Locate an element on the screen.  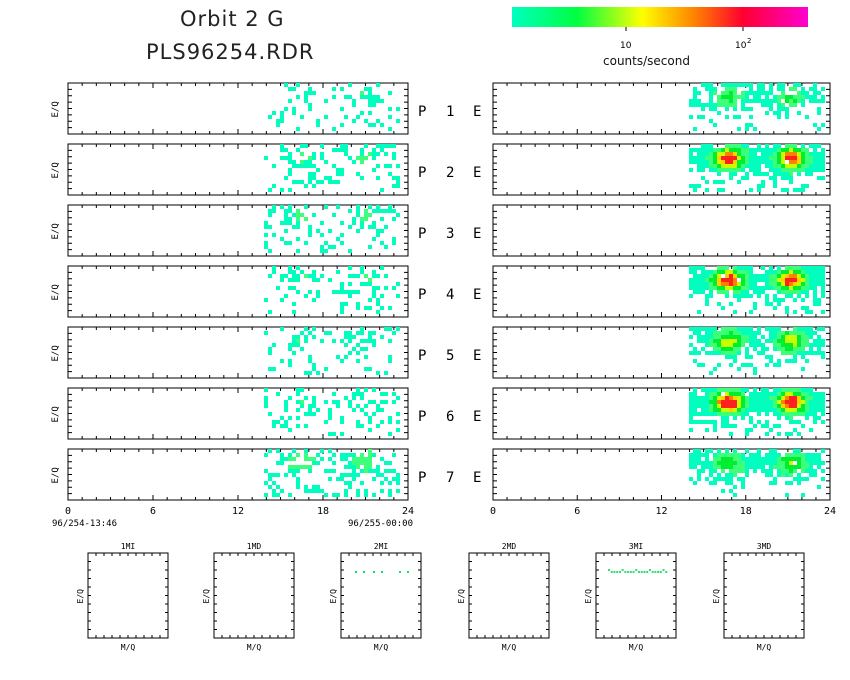
row-2-e-label: E is located at coordinates (477, 173).